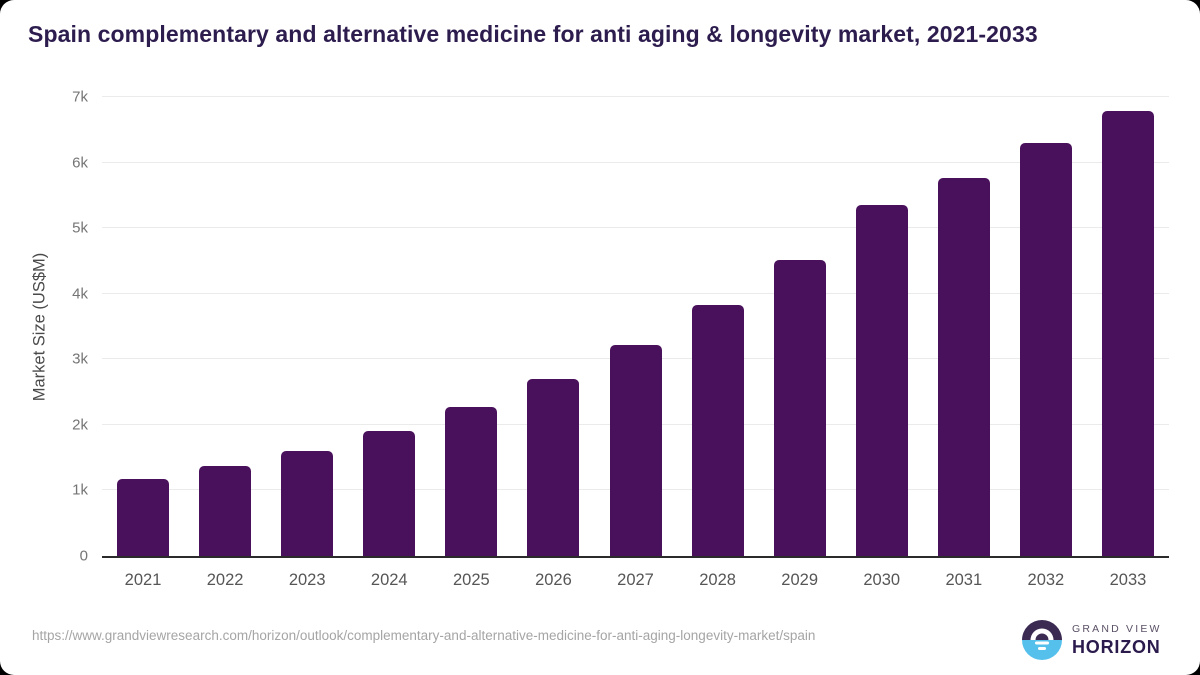 Image resolution: width=1200 pixels, height=675 pixels. Describe the element at coordinates (225, 326) in the screenshot. I see `bar-slot-2022` at that location.